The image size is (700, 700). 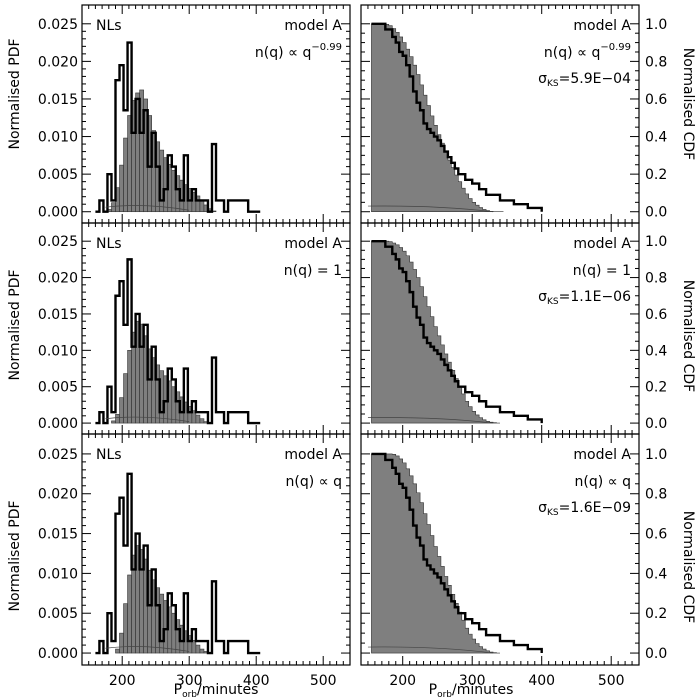 I want to click on pdf-r2-ytick-label-3: 0.015, so click(x=58, y=315).